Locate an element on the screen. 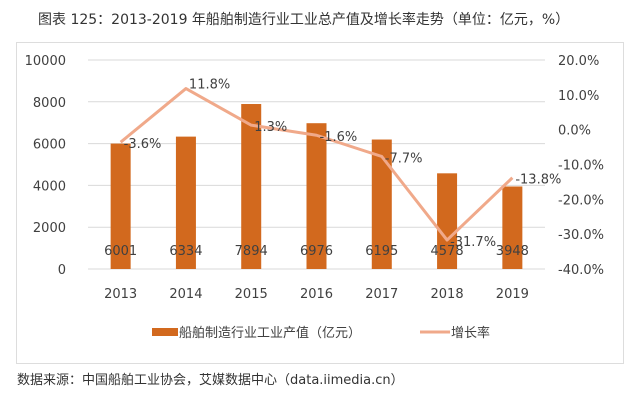 The height and width of the screenshot is (405, 640). line-value-label: -7.7% is located at coordinates (404, 158).